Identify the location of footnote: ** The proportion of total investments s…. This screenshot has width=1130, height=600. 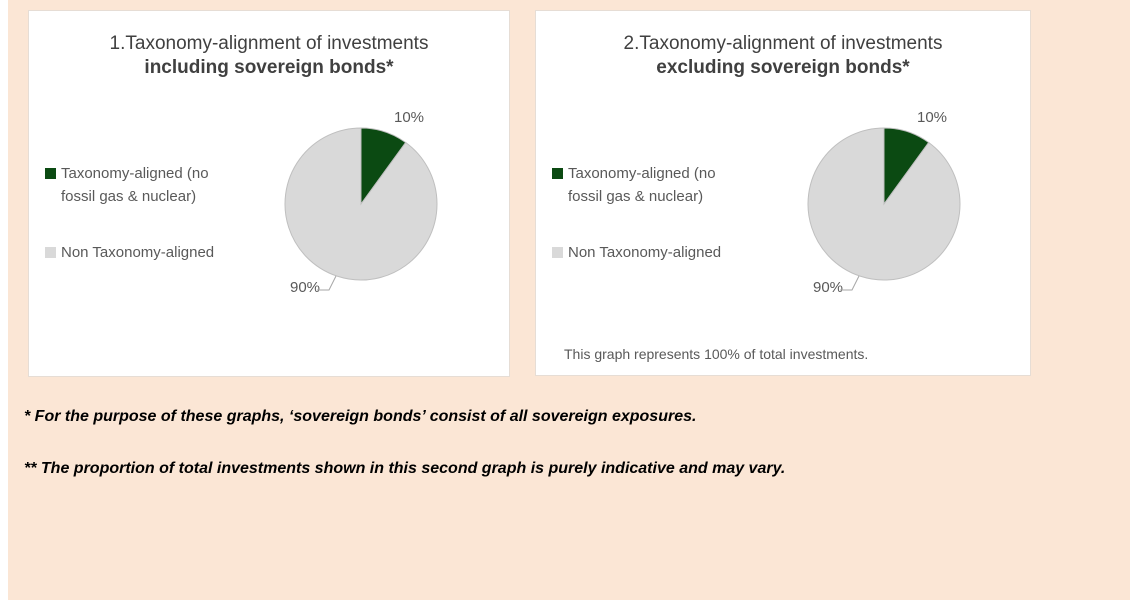
(405, 468).